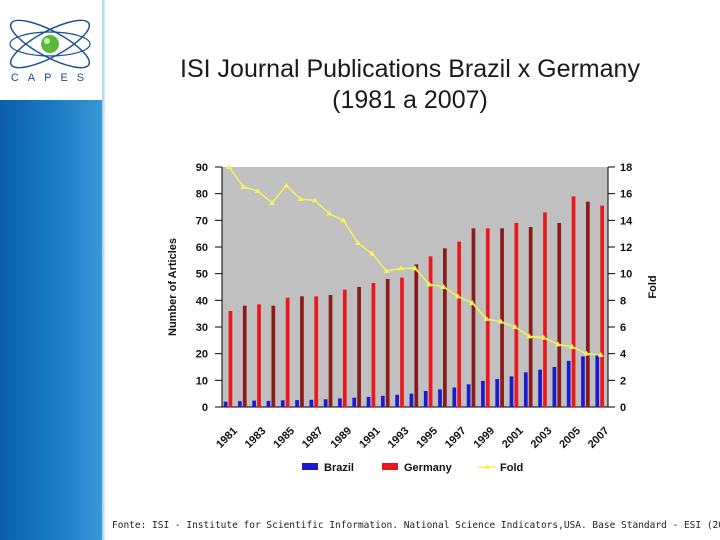  Describe the element at coordinates (205, 408) in the screenshot. I see `y-tick-label: 0` at that location.